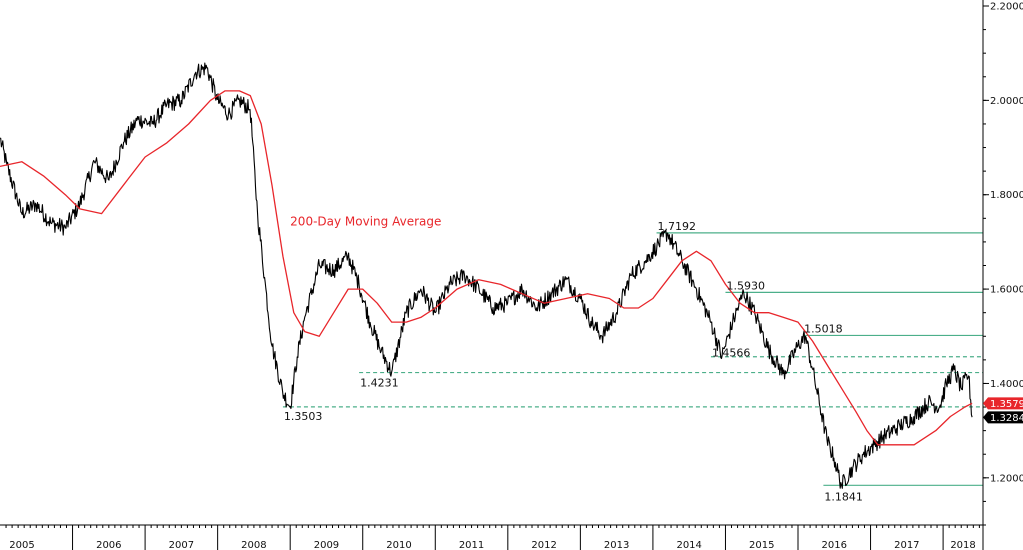 The height and width of the screenshot is (550, 1023). Describe the element at coordinates (303, 416) in the screenshot. I see `level-label-1.3503: 1.3503` at that location.